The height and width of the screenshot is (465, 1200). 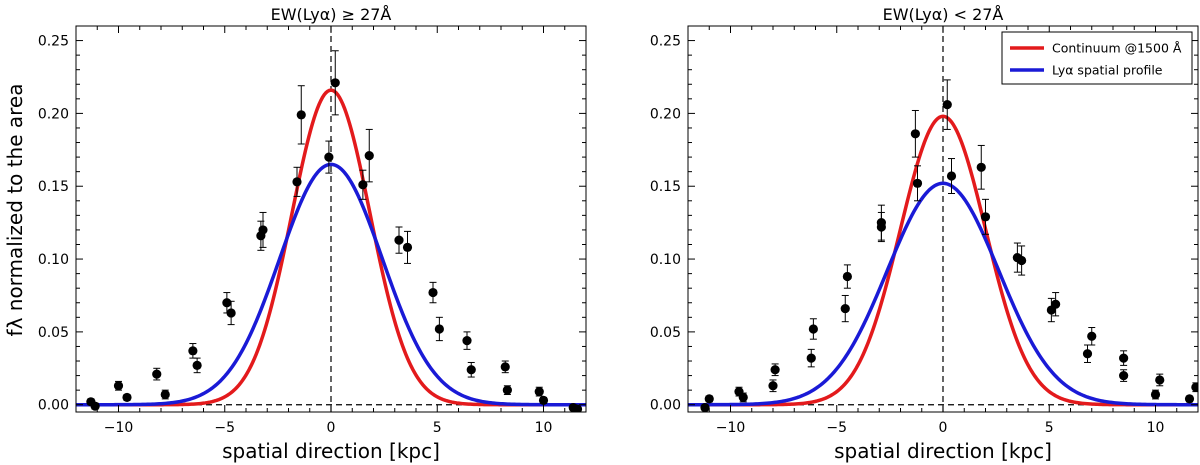 I want to click on legend-label: Continuum @1500 Å, so click(x=1117, y=48).